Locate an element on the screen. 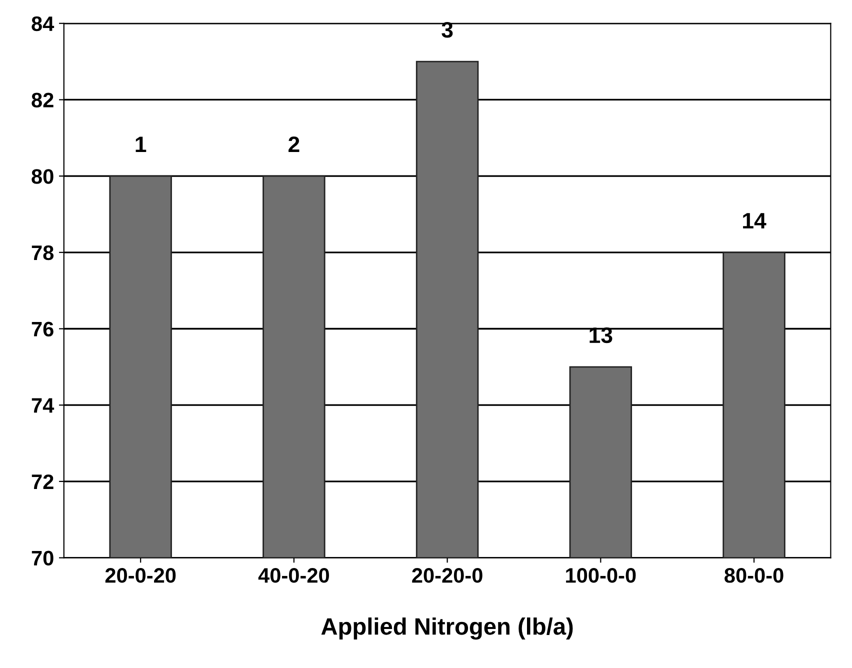 Image resolution: width=852 pixels, height=668 pixels. y-tick-label: 78 is located at coordinates (43, 252).